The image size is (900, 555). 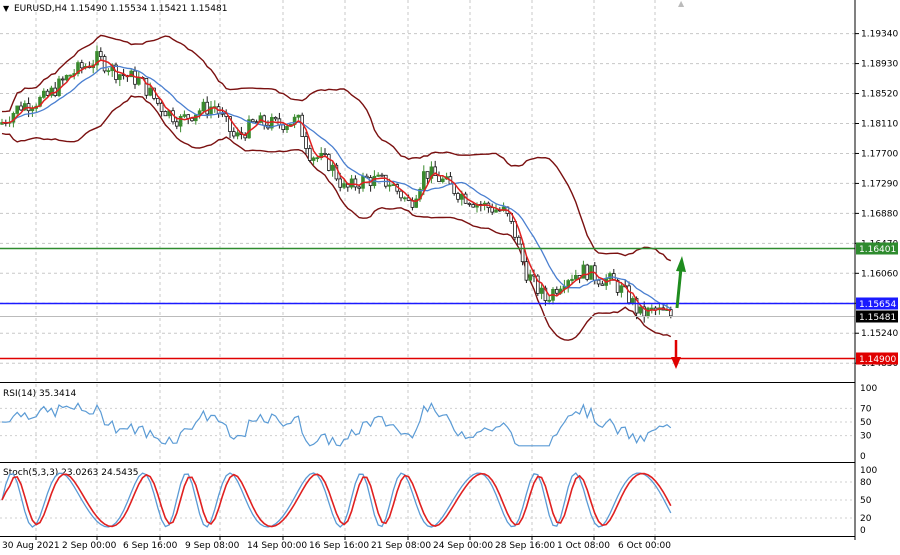 I want to click on mid-level-tag-label: 1.15654, so click(x=877, y=305).